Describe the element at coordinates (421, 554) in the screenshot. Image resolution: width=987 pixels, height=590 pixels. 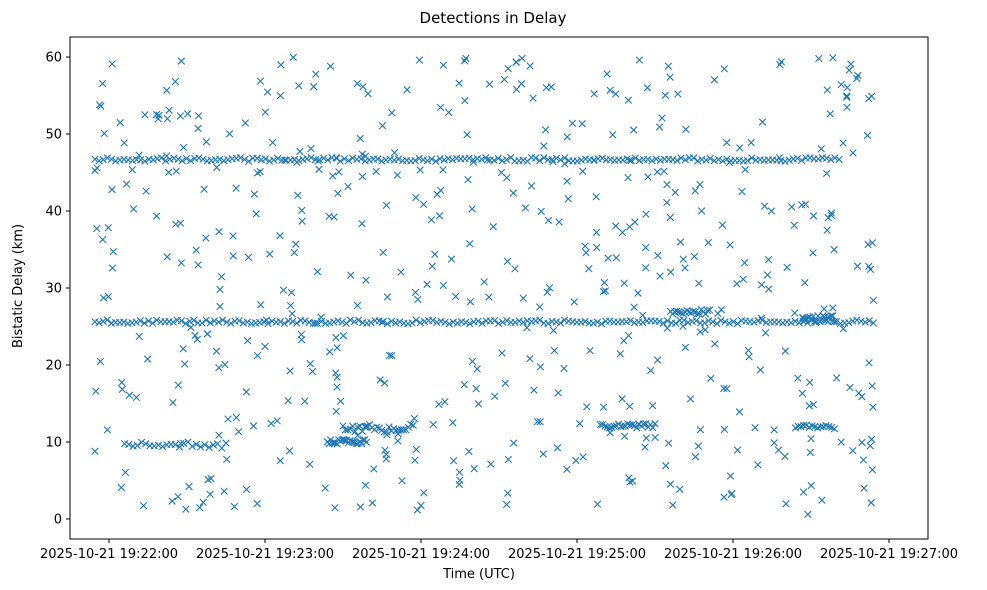
I see `x-tick-label: 2025-10-21 19:24:00` at that location.